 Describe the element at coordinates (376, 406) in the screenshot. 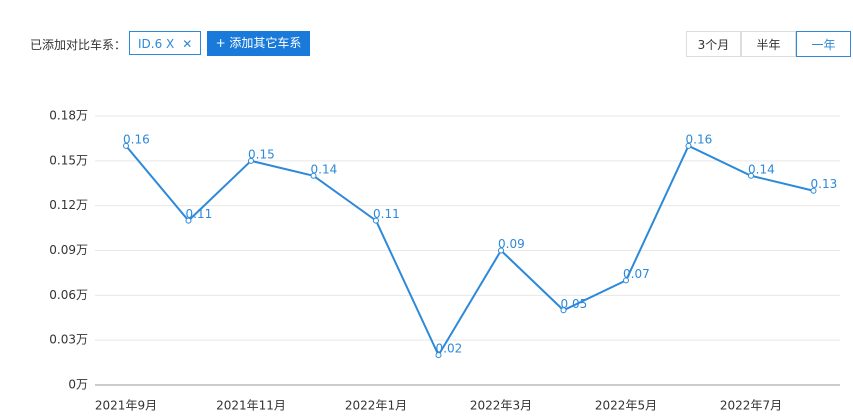

I see `x-tick-label: 2022年1月` at that location.